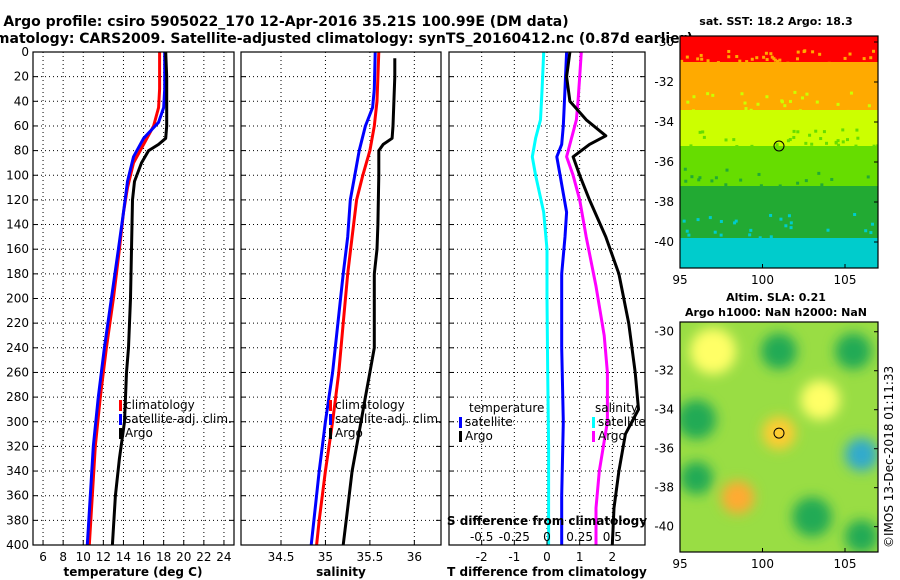 The height and width of the screenshot is (580, 900). I want to click on map-y-tick-label: -32, so click(664, 371).